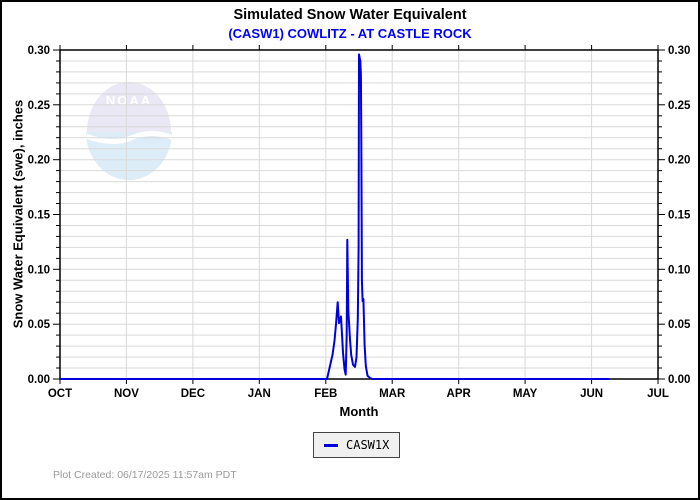 The width and height of the screenshot is (700, 500). What do you see at coordinates (39, 380) in the screenshot?
I see `y-tick-label-left: 0.00` at bounding box center [39, 380].